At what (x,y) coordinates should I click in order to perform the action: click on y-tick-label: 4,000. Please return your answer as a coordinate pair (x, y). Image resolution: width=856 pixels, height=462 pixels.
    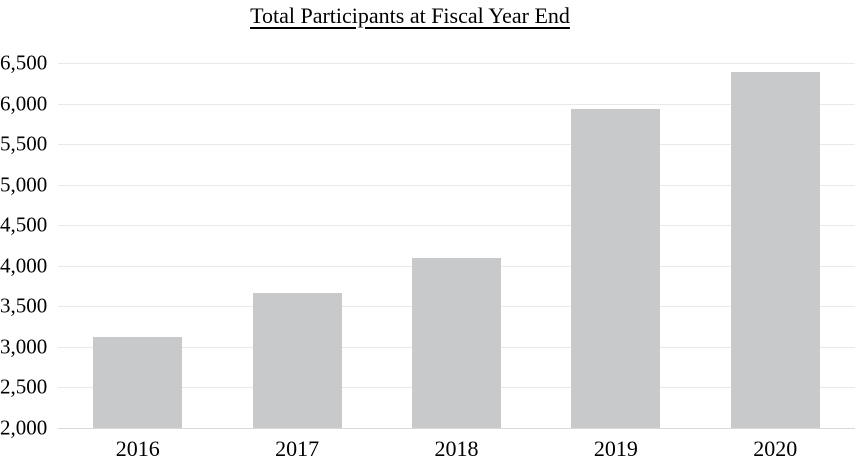
    Looking at the image, I should click on (24, 265).